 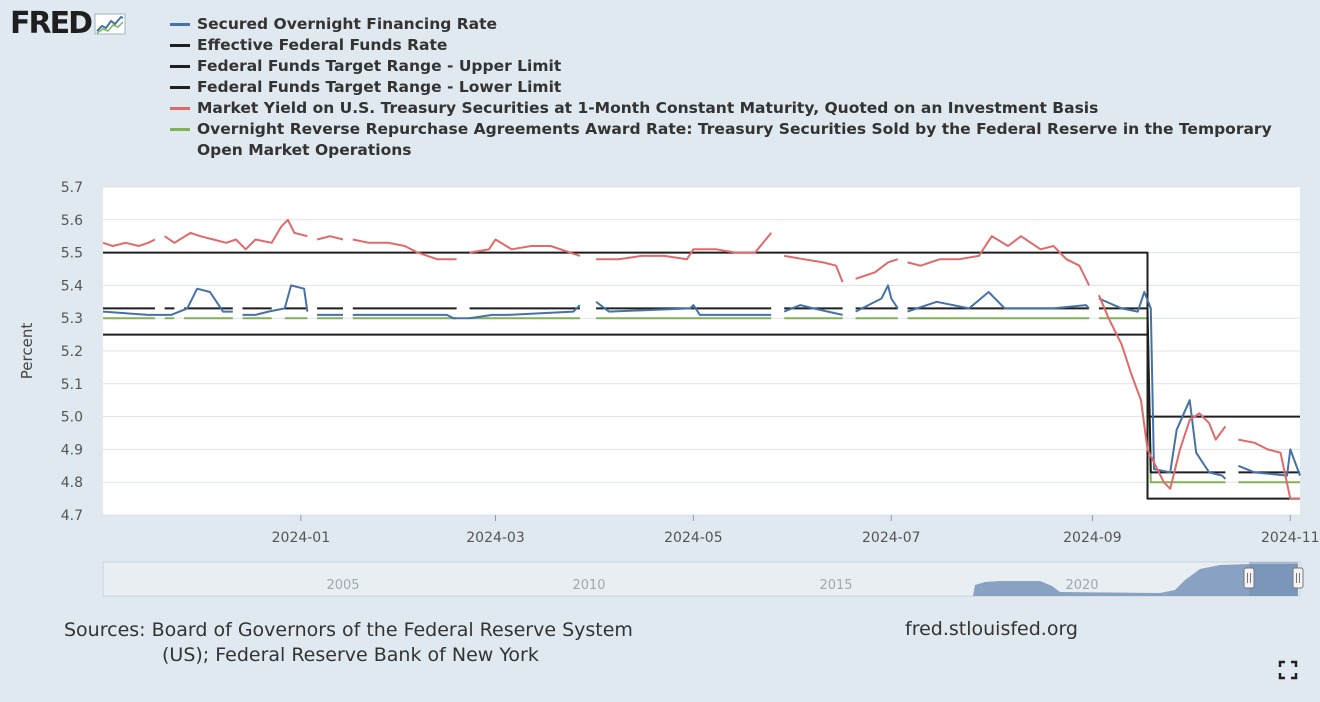 I want to click on y-tick-label: 4.8, so click(x=72, y=483).